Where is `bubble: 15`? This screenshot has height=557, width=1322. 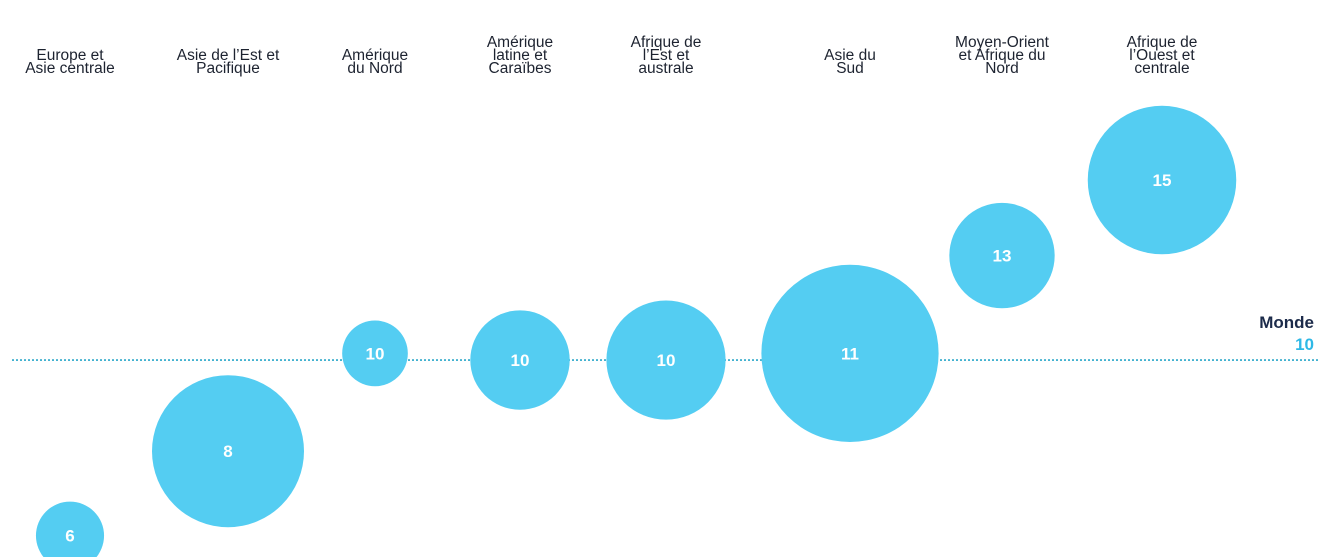 bubble: 15 is located at coordinates (1162, 180).